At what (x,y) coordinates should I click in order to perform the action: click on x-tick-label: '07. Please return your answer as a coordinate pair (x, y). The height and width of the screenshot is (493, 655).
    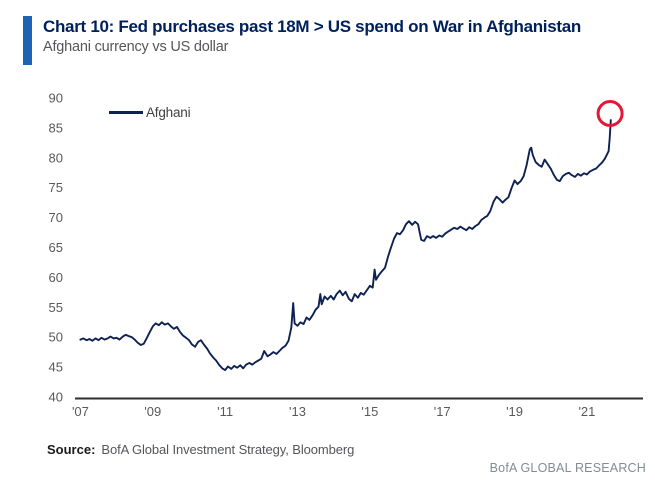
    Looking at the image, I should click on (80, 411).